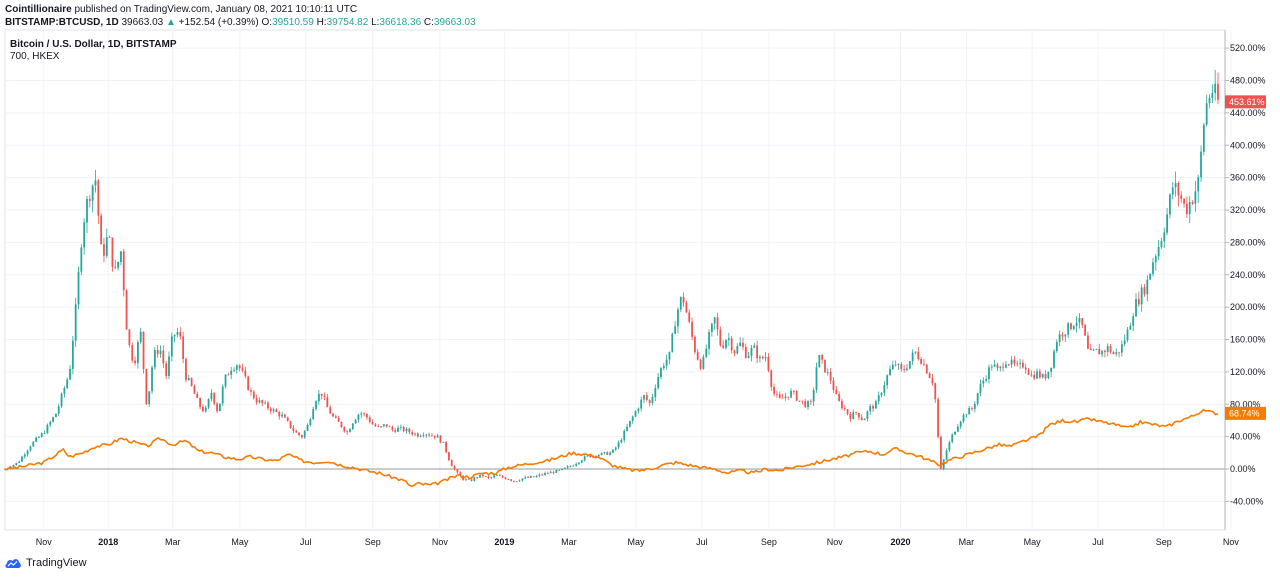  I want to click on x-tick-label: May, so click(240, 542).